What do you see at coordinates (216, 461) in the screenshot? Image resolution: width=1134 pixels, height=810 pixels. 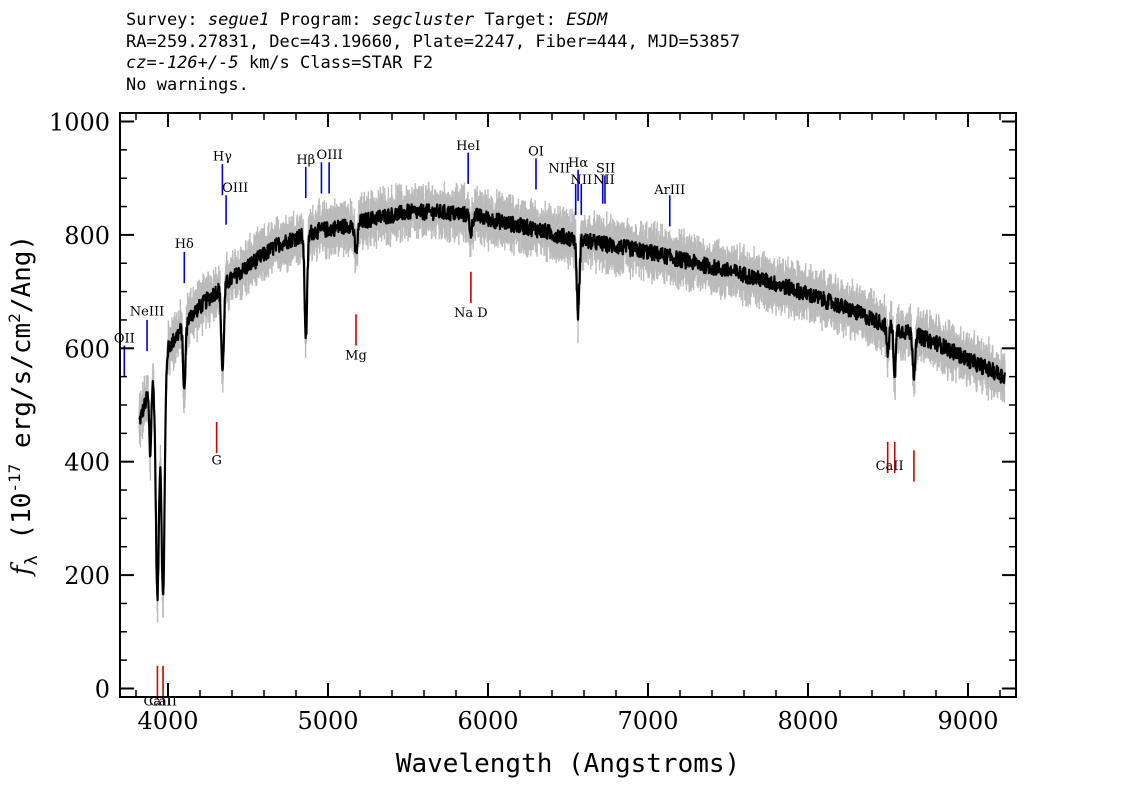 I see `absorption-line-label: G` at bounding box center [216, 461].